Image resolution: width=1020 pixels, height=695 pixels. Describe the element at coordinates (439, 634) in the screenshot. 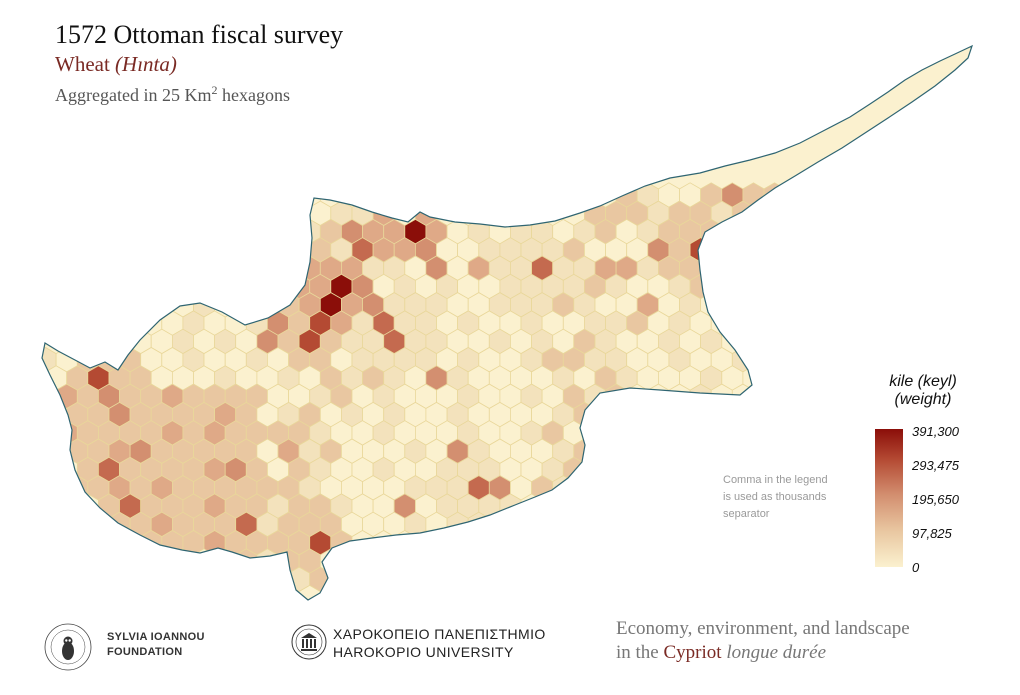

I see `org2-name-greek: ΧΑΡΟΚΟΠΕΙΟ ΠΑΝΕΠΙΣΤΗΜΙΟ` at that location.